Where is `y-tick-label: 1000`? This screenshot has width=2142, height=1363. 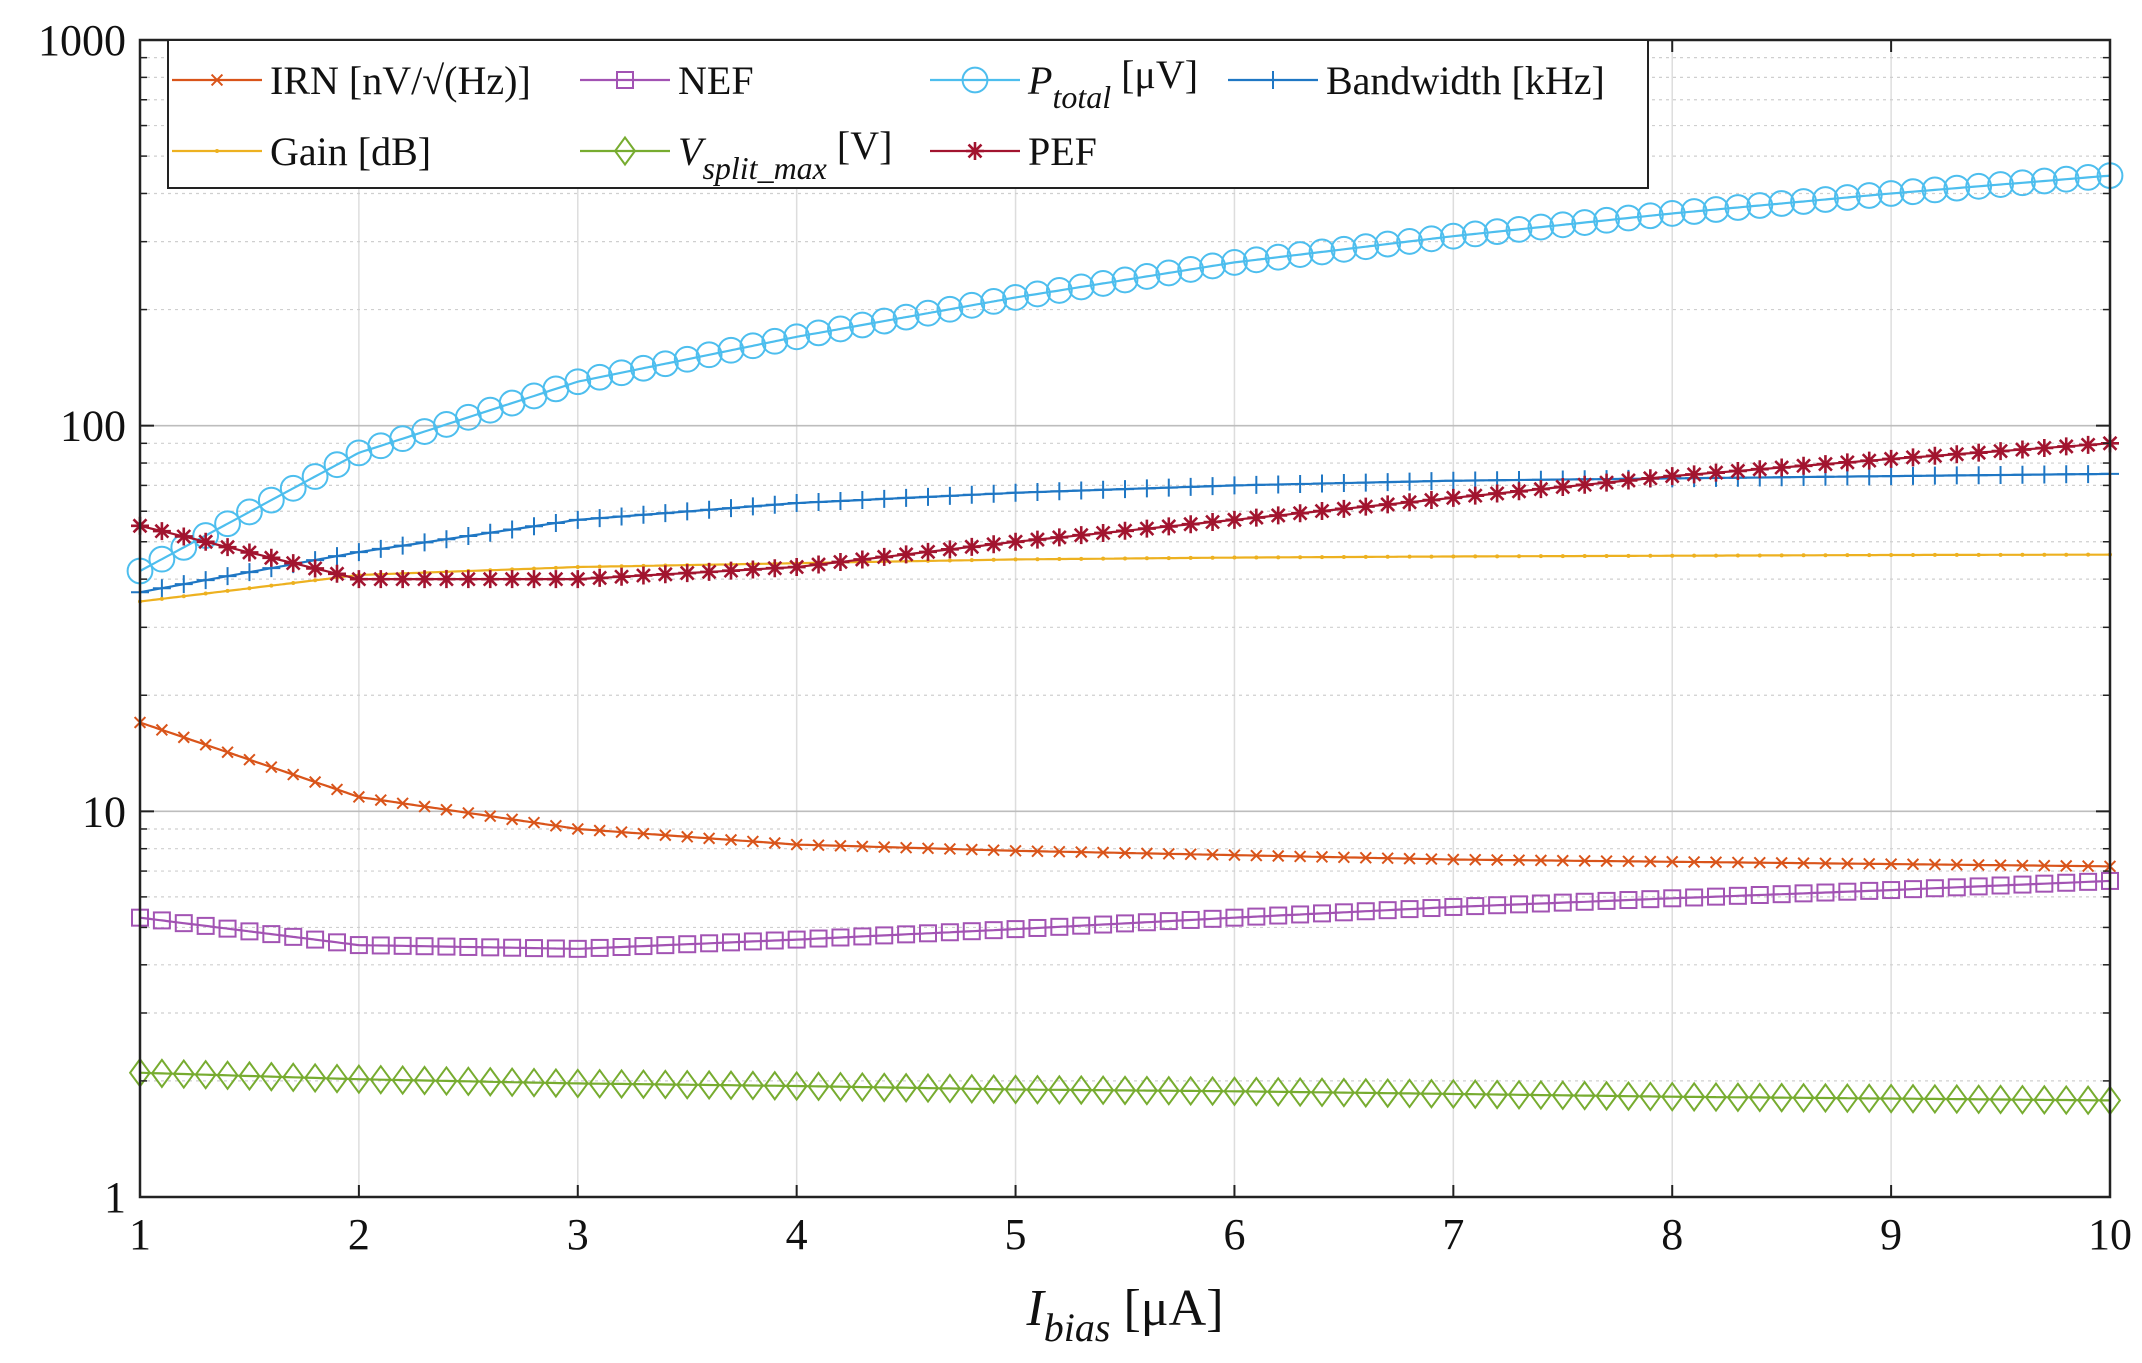
y-tick-label: 1000 is located at coordinates (82, 40).